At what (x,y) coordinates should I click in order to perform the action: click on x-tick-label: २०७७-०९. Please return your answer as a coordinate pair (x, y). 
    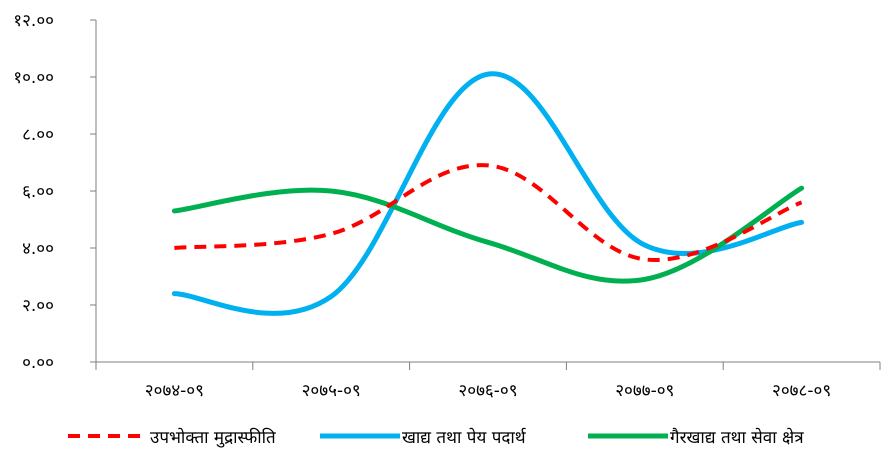
    Looking at the image, I should click on (644, 391).